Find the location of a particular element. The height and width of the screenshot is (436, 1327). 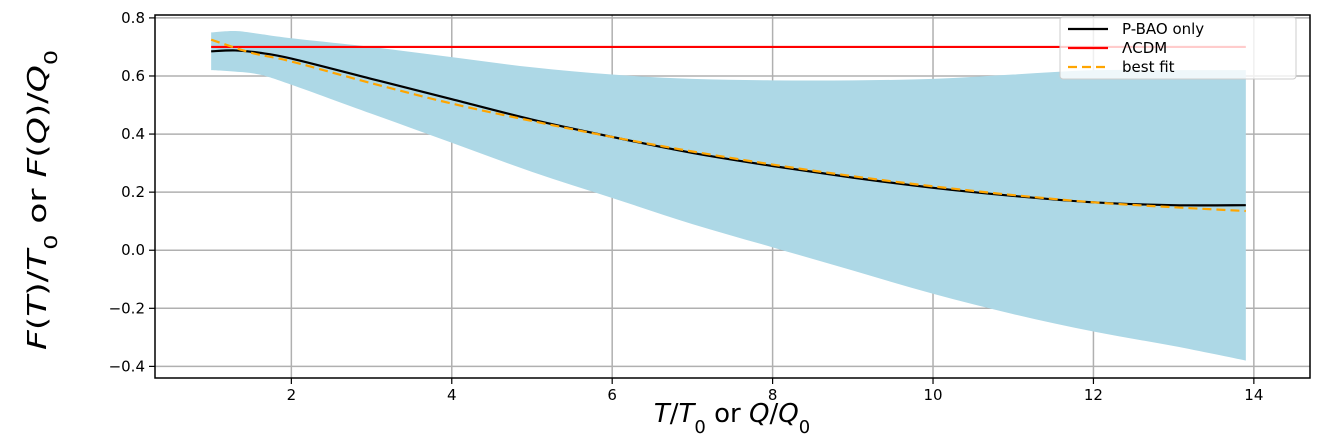

x-tick-label: 6 is located at coordinates (612, 395).